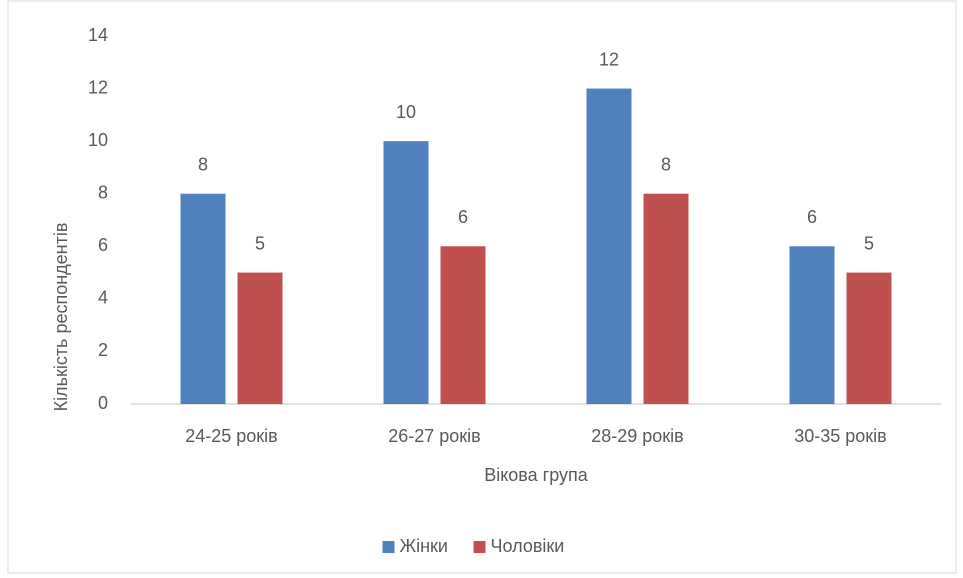 Image resolution: width=963 pixels, height=578 pixels. I want to click on x-tick-label: 24-25 років, so click(231, 436).